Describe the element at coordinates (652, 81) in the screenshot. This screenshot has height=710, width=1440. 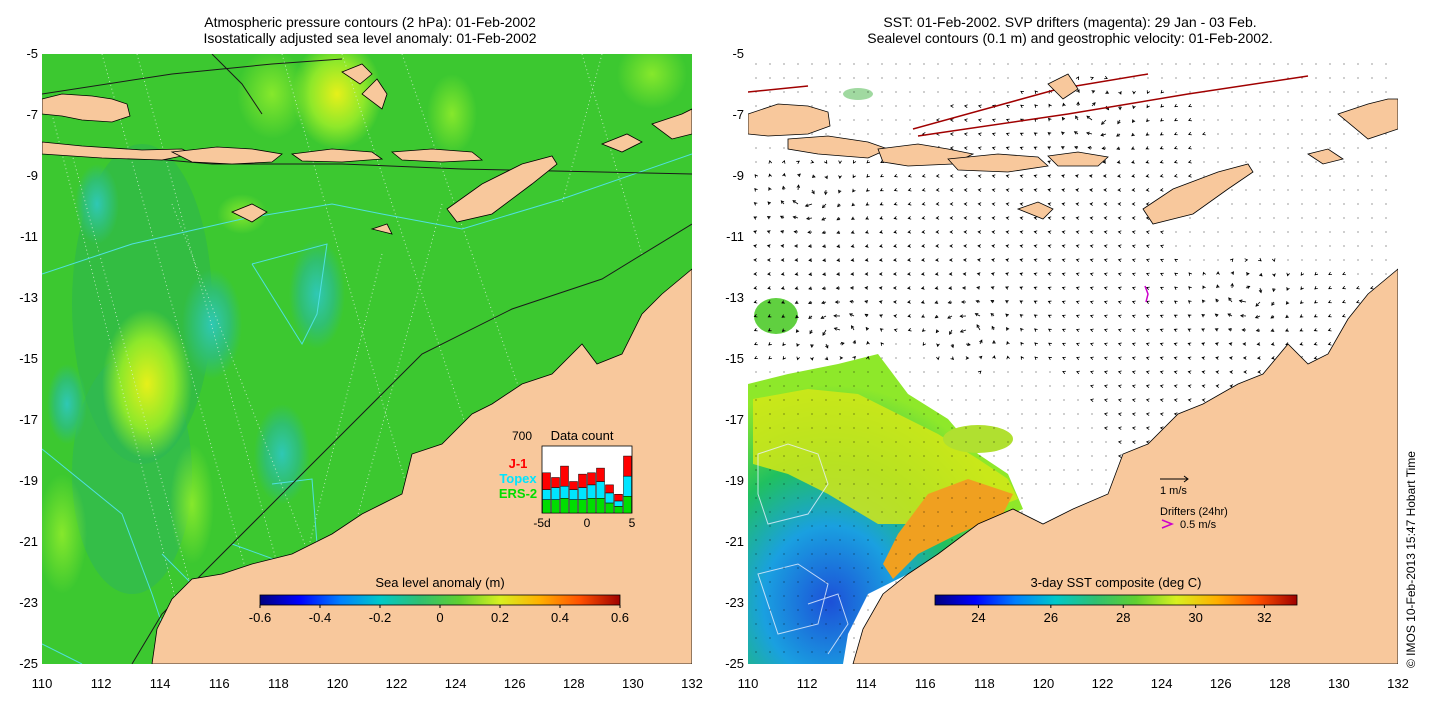
I see `anomaly-high` at that location.